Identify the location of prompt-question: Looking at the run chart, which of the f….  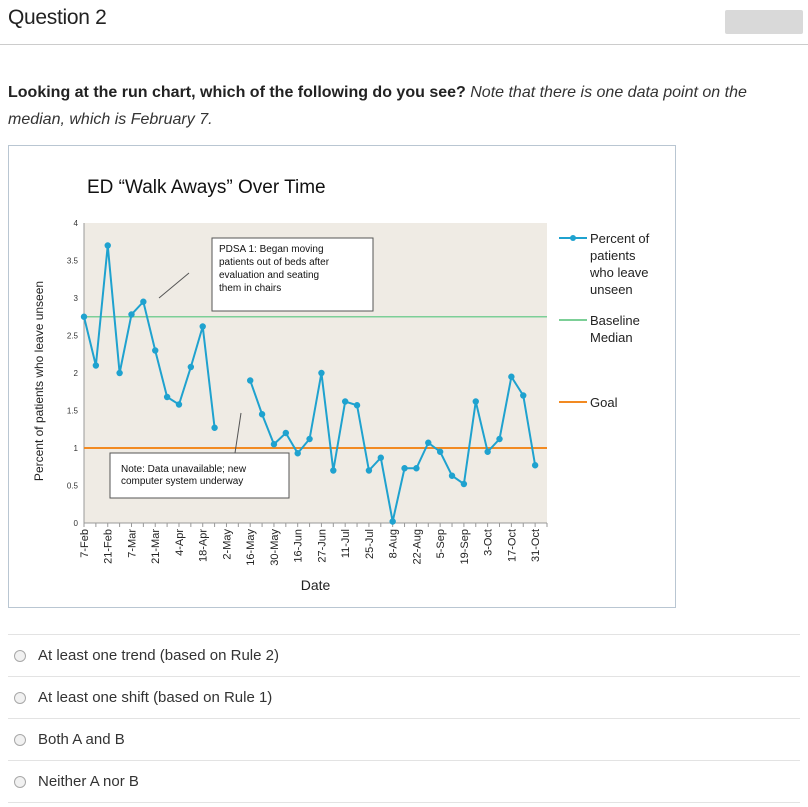
(237, 92).